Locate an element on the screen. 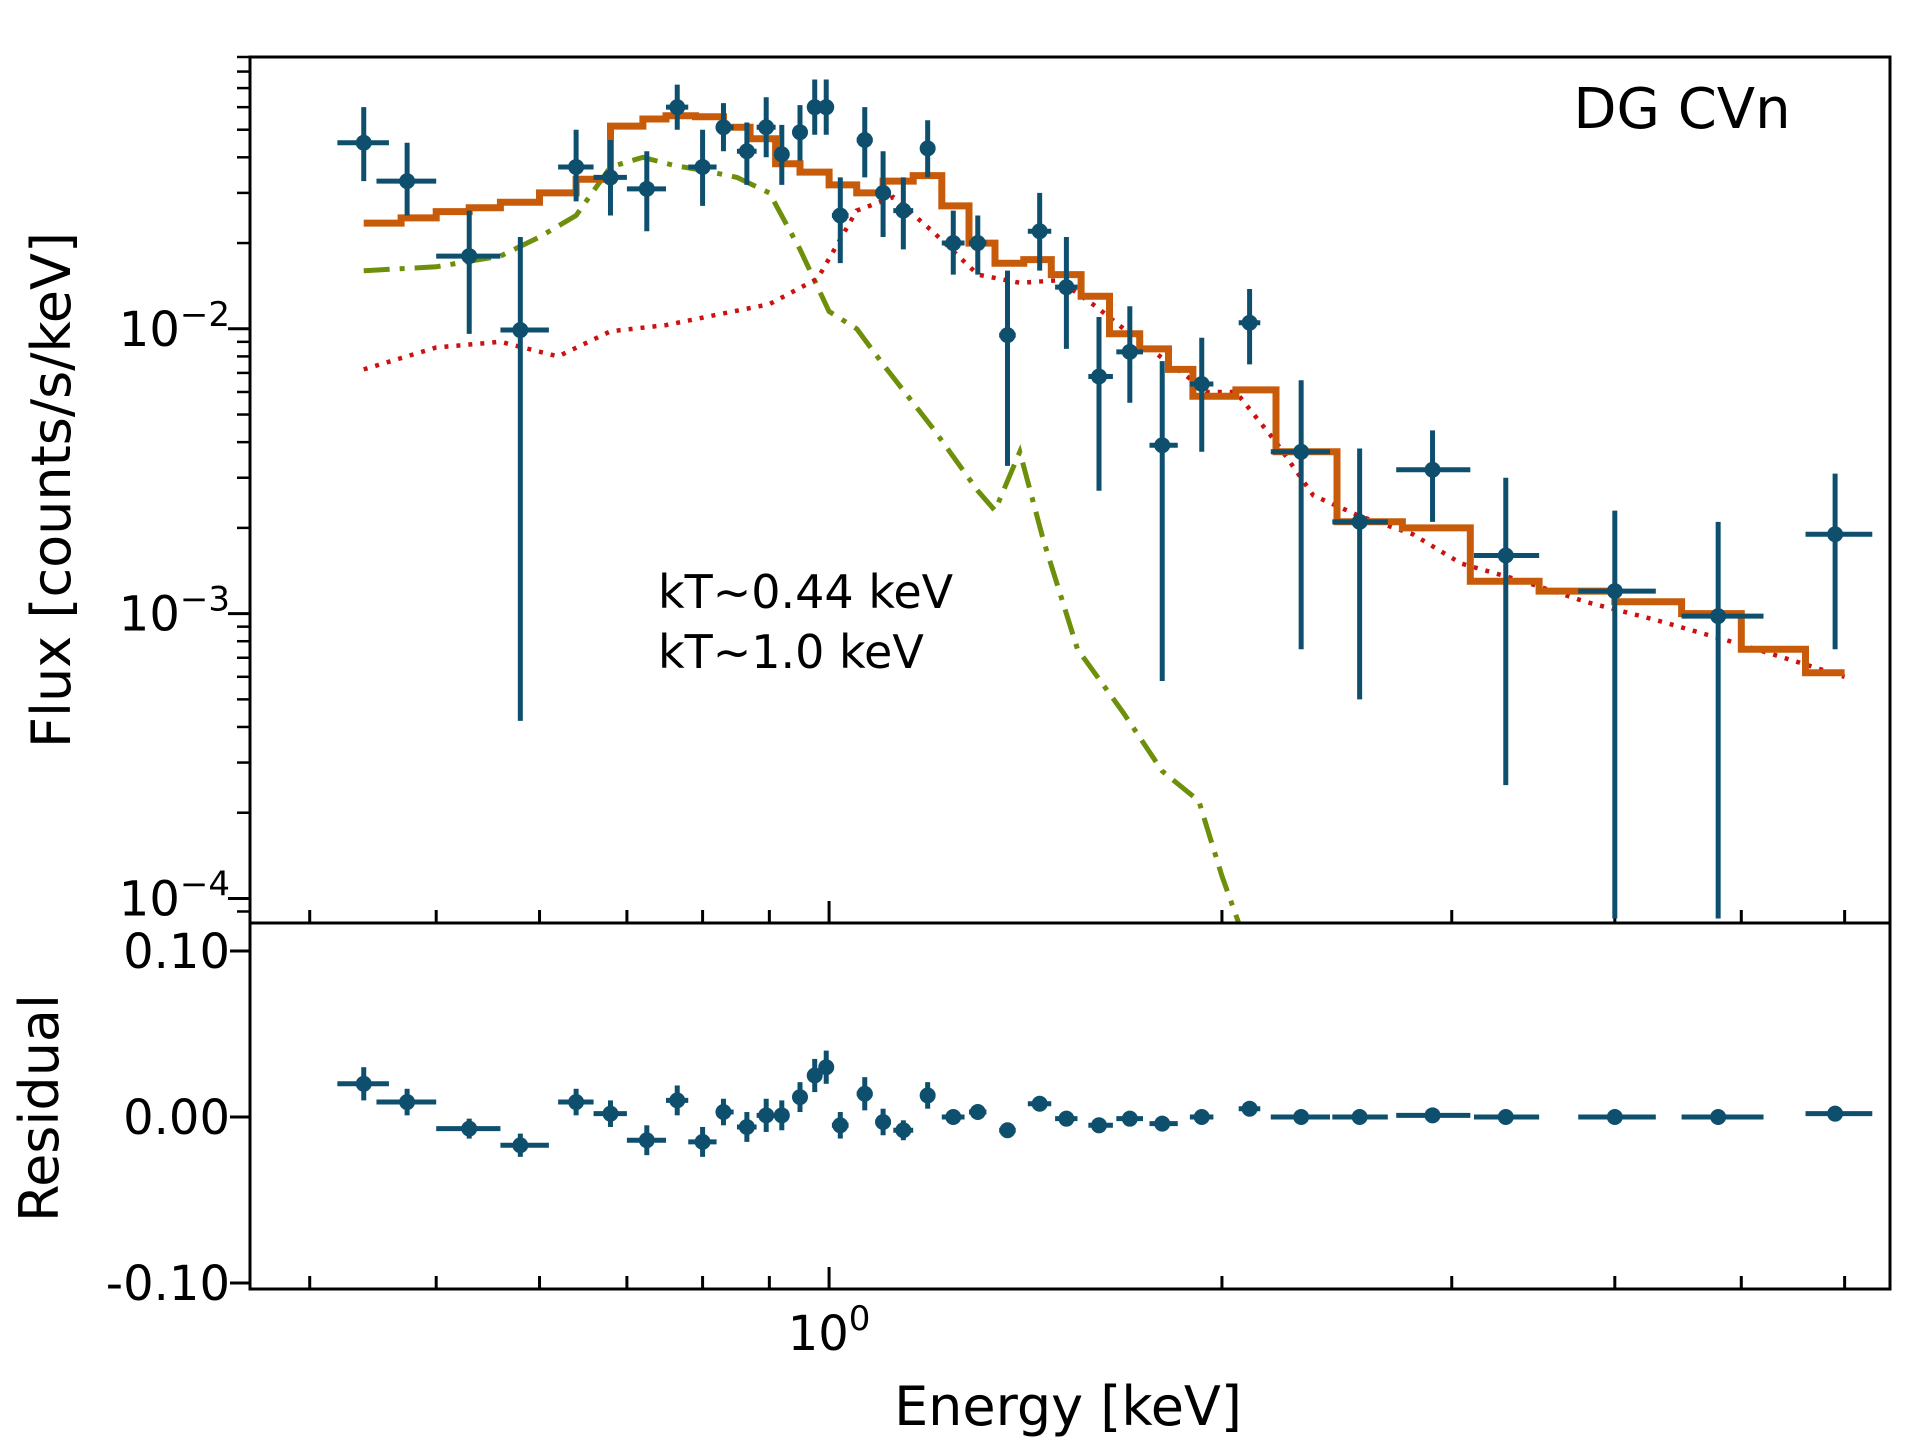  spectrum-y-ticks is located at coordinates (239, 484).